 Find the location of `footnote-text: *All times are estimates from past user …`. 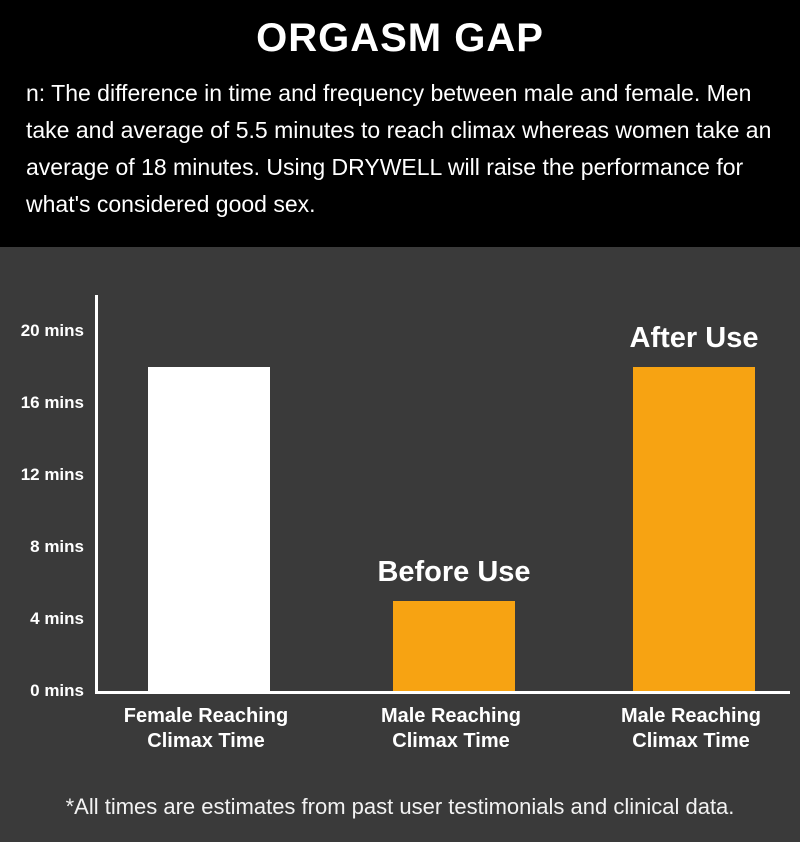

footnote-text: *All times are estimates from past user … is located at coordinates (400, 806).